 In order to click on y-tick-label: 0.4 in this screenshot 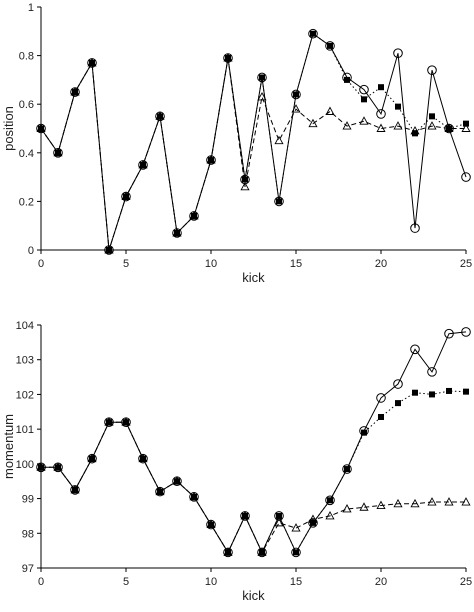, I will do `click(26, 154)`.